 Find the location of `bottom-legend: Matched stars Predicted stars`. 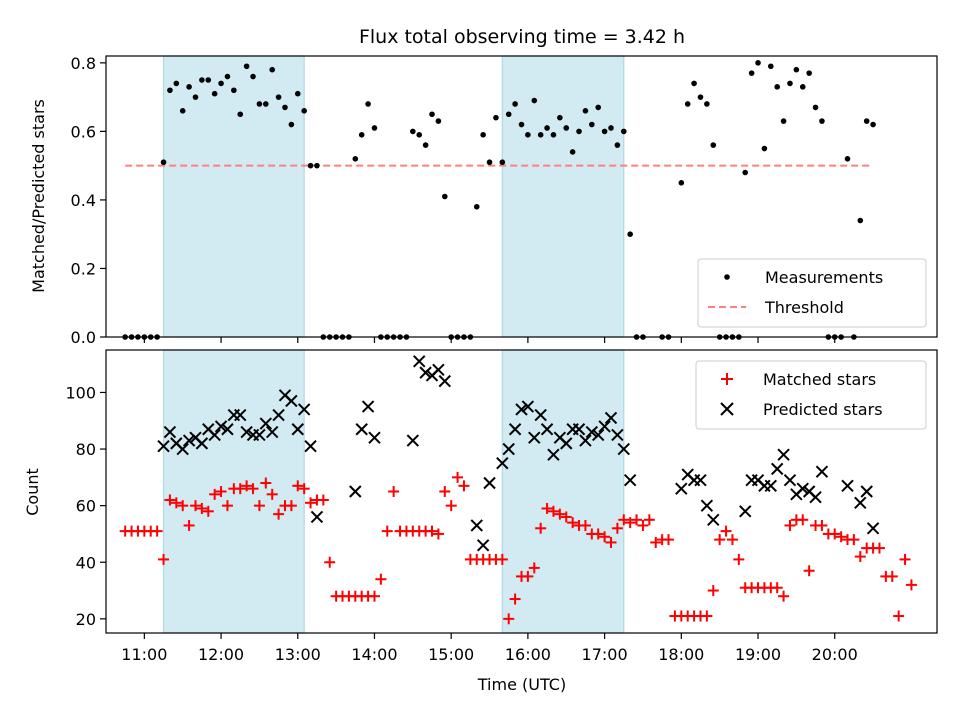

bottom-legend: Matched stars Predicted stars is located at coordinates (811, 395).